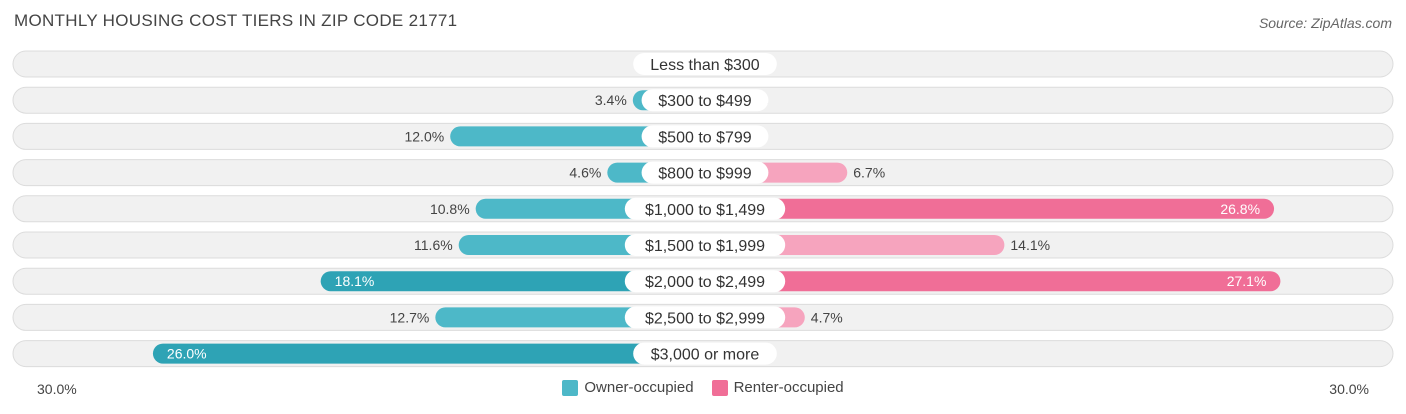 The height and width of the screenshot is (414, 1406). What do you see at coordinates (1247, 281) in the screenshot?
I see `renter-value-label: 27.1%` at bounding box center [1247, 281].